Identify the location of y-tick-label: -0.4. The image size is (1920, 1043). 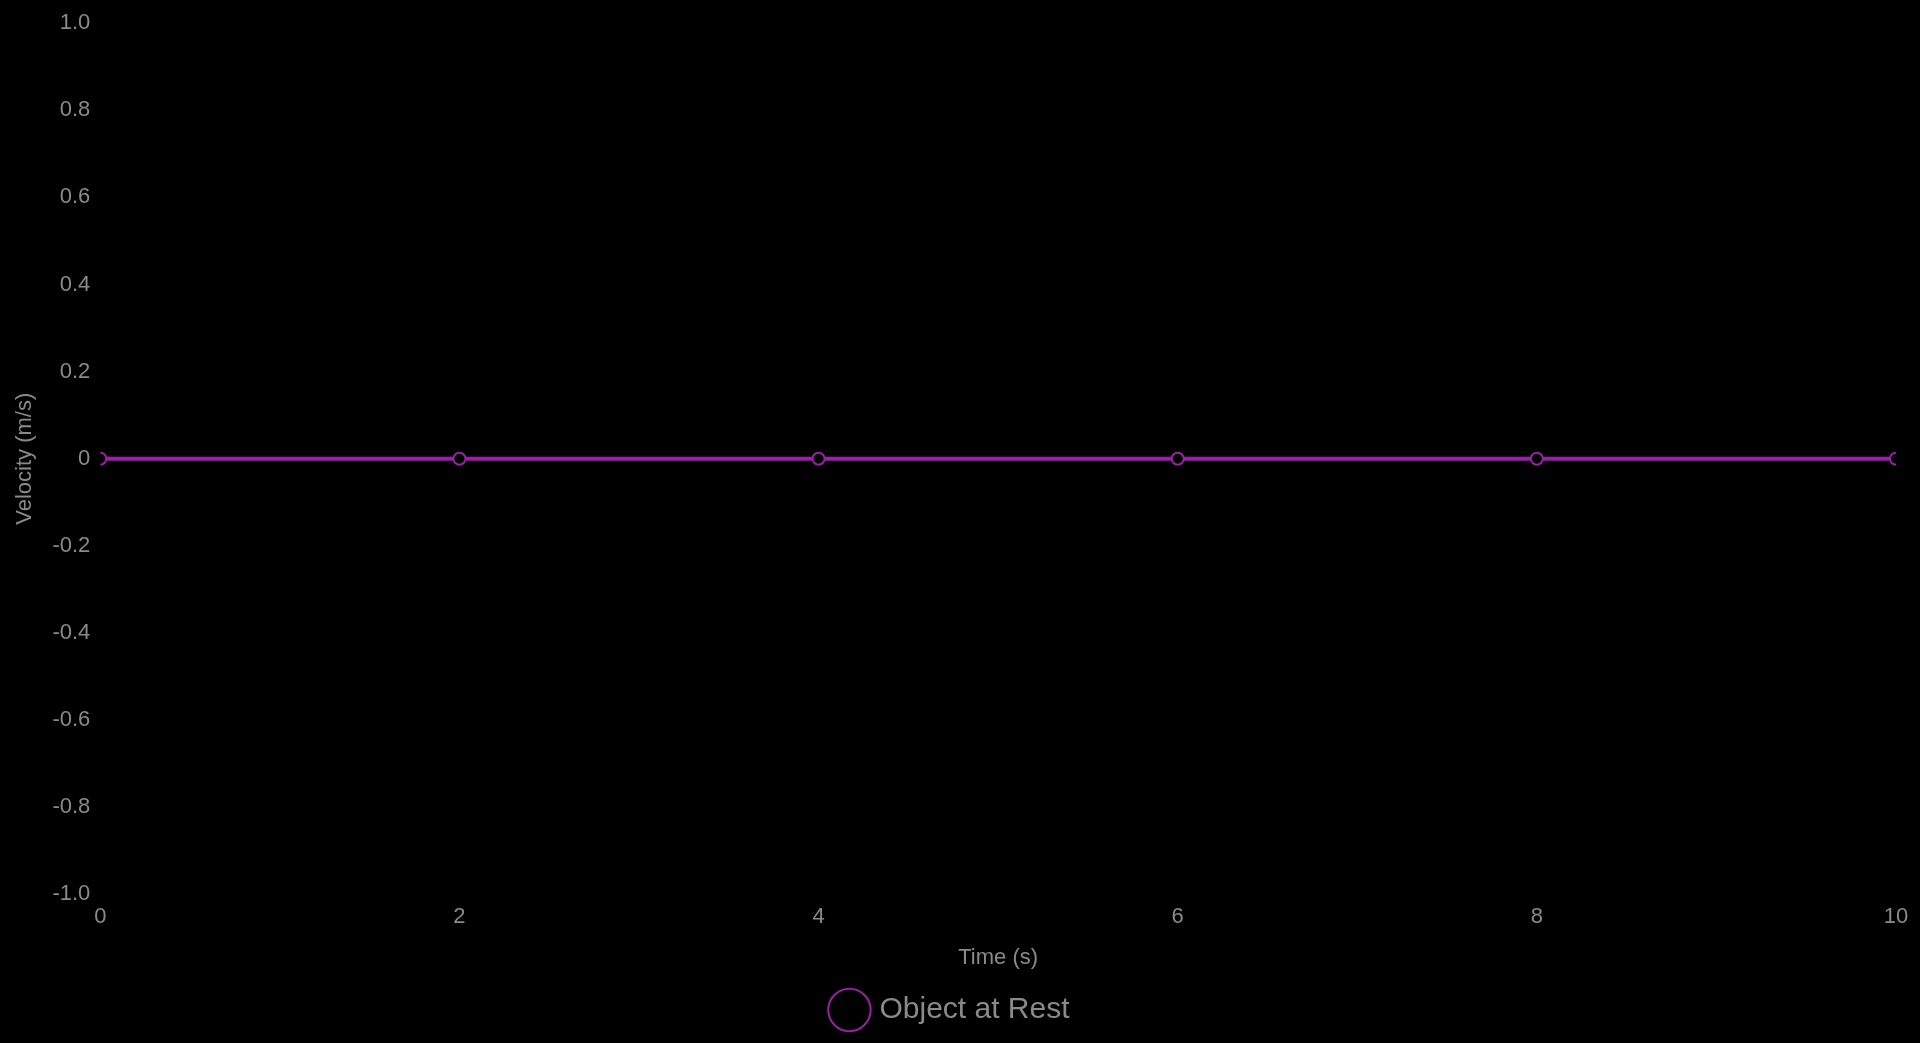
(71, 631).